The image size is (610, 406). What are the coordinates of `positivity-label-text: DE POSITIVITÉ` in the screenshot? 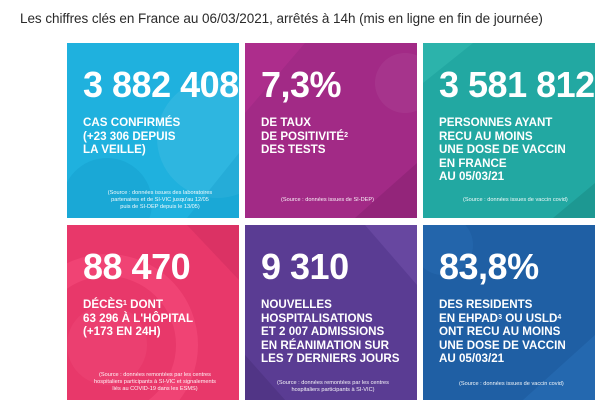 It's located at (303, 136).